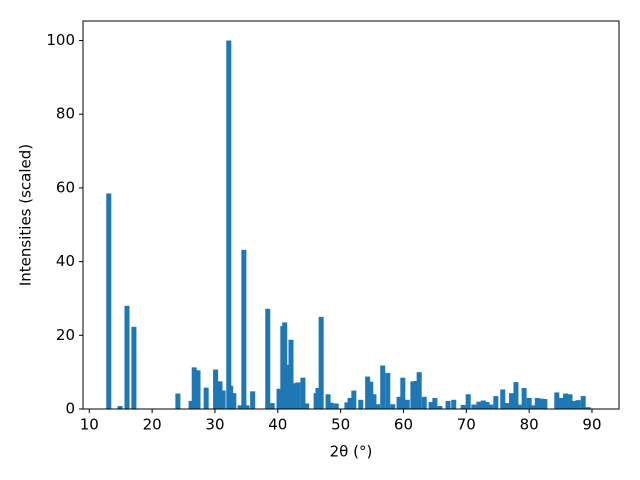  I want to click on x-axis-label: 2θ (°), so click(351, 452).